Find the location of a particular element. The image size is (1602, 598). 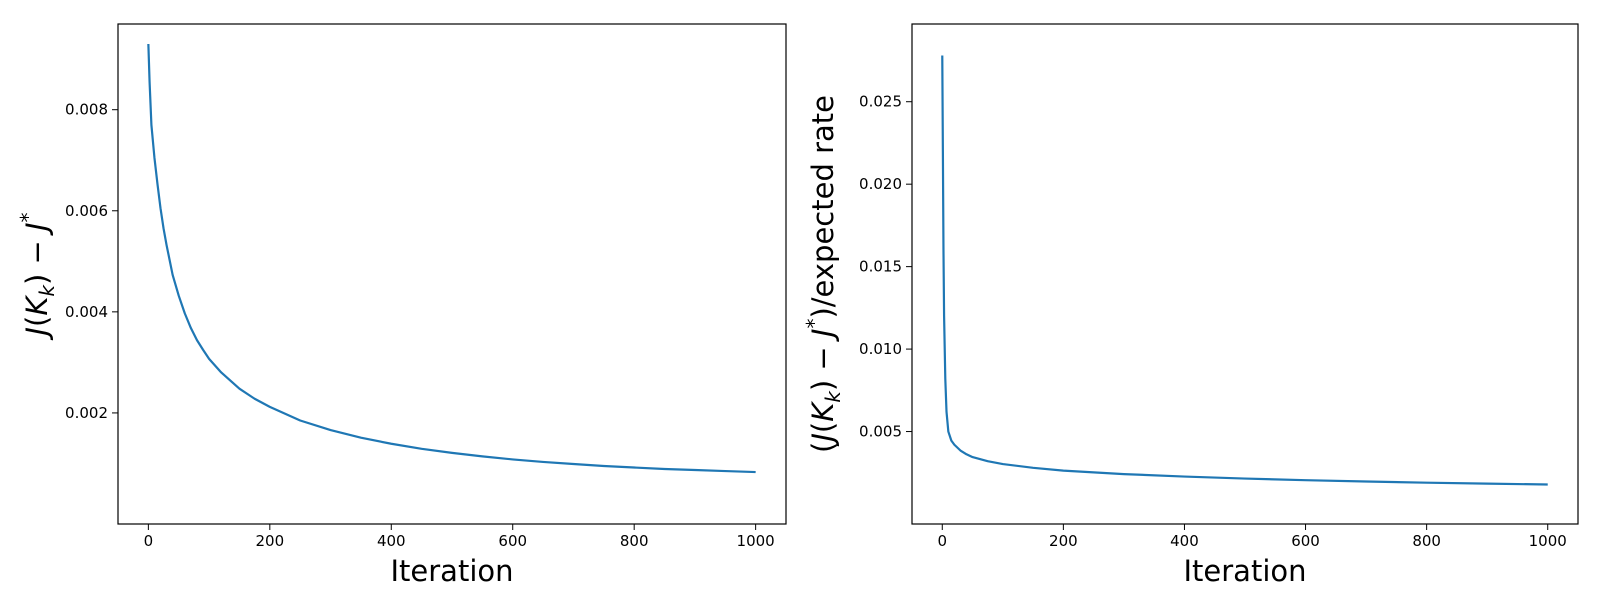

left-x-tick-label: 1000 is located at coordinates (756, 541).